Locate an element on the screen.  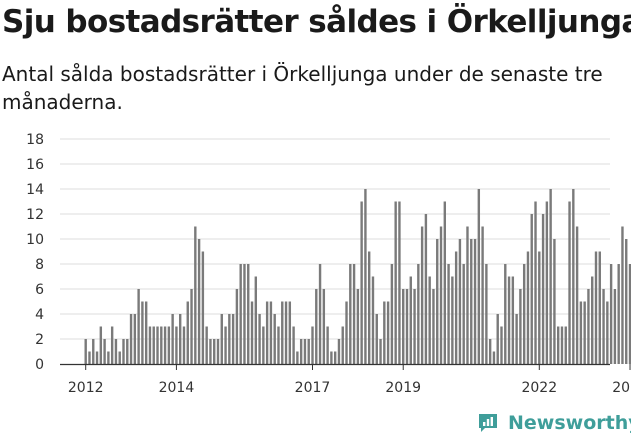
y-tick-label: 0 is located at coordinates (39, 365).